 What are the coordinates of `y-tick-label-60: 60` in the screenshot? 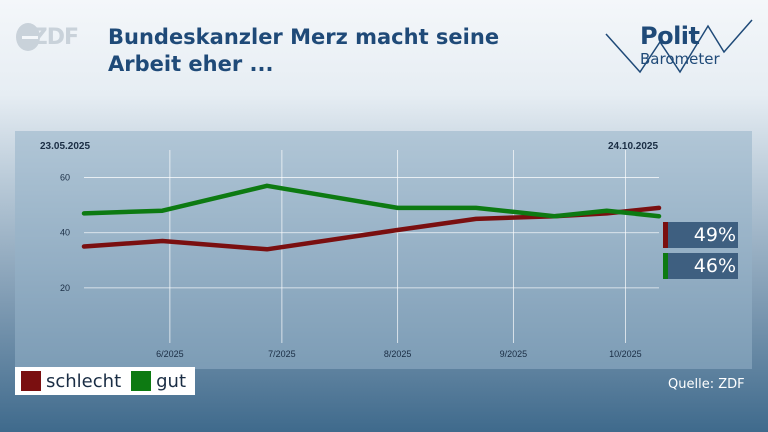 It's located at (65, 178).